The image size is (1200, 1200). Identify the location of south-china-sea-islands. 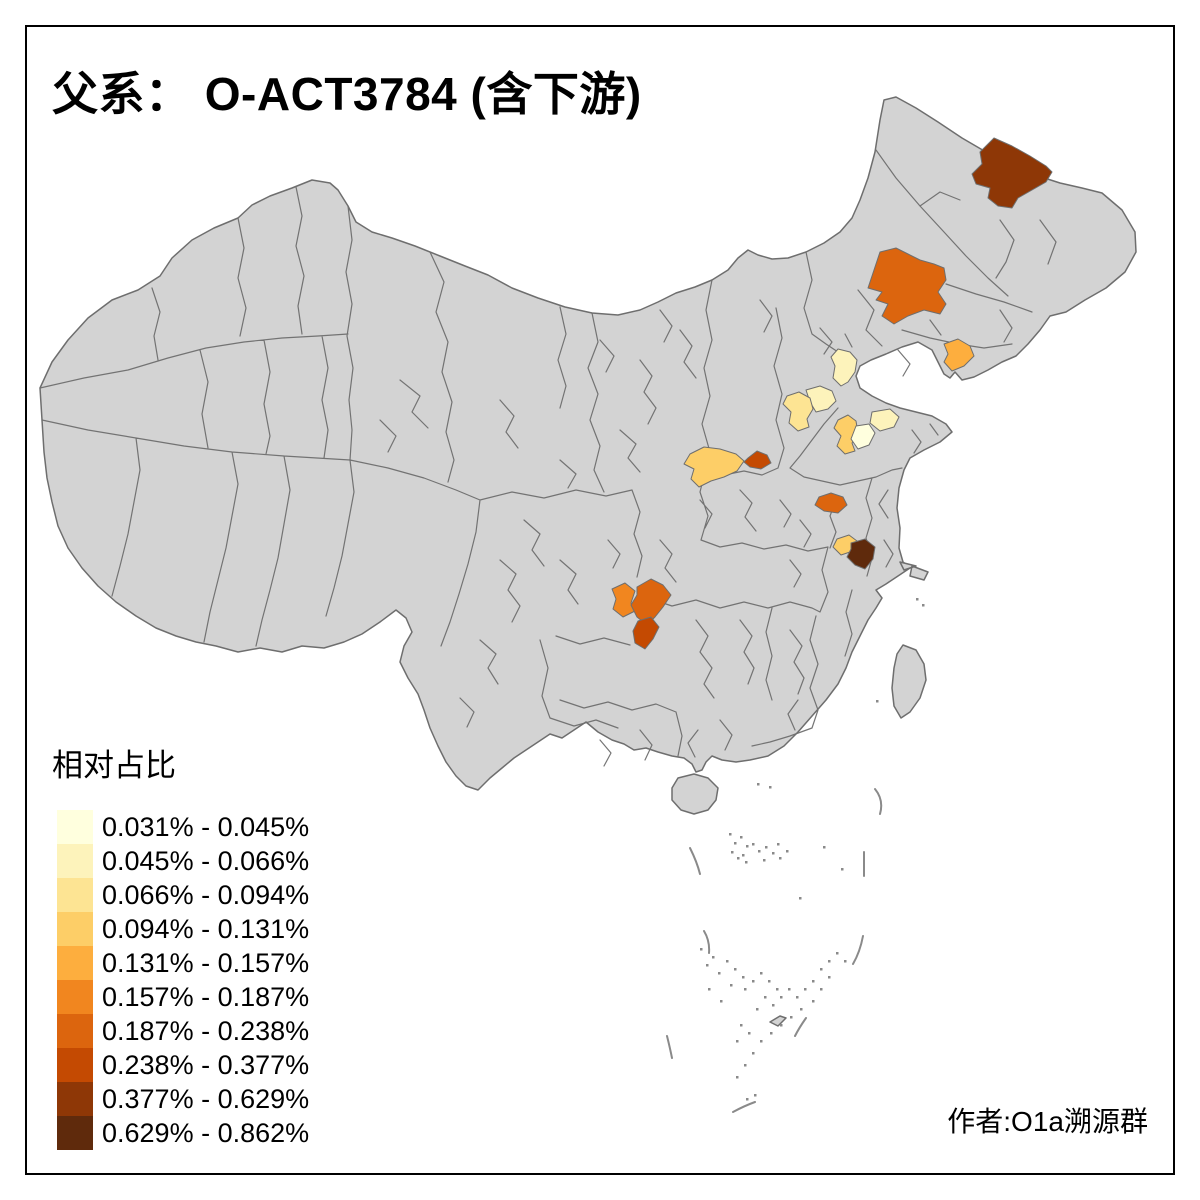
(812, 849).